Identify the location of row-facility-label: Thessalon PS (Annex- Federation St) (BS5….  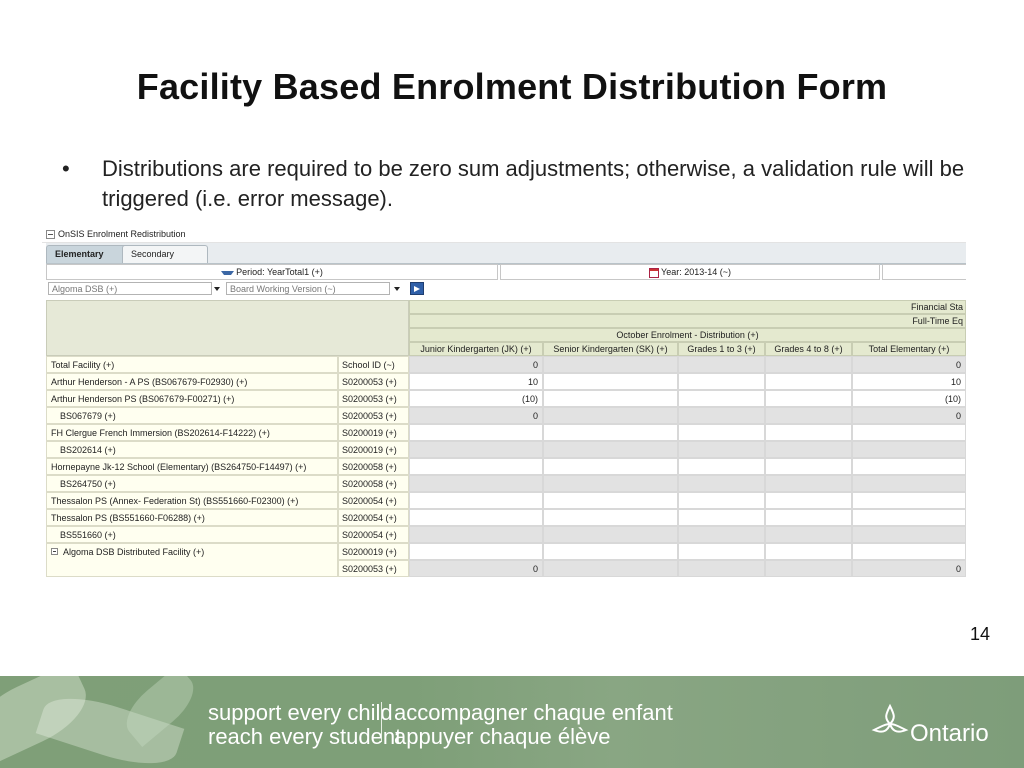
(192, 500).